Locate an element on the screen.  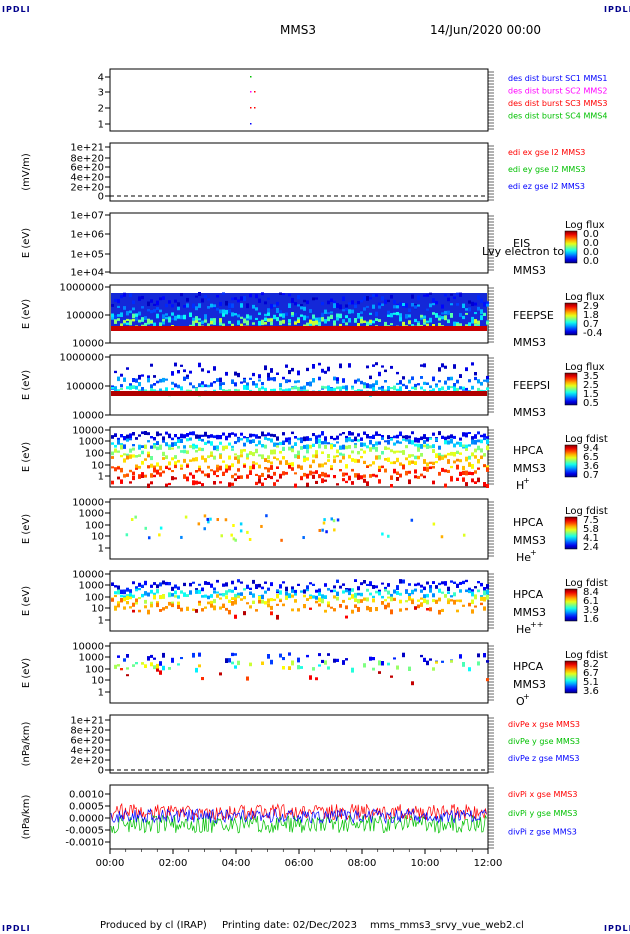
y-tick-label: 2e+20 is located at coordinates (87, 761).